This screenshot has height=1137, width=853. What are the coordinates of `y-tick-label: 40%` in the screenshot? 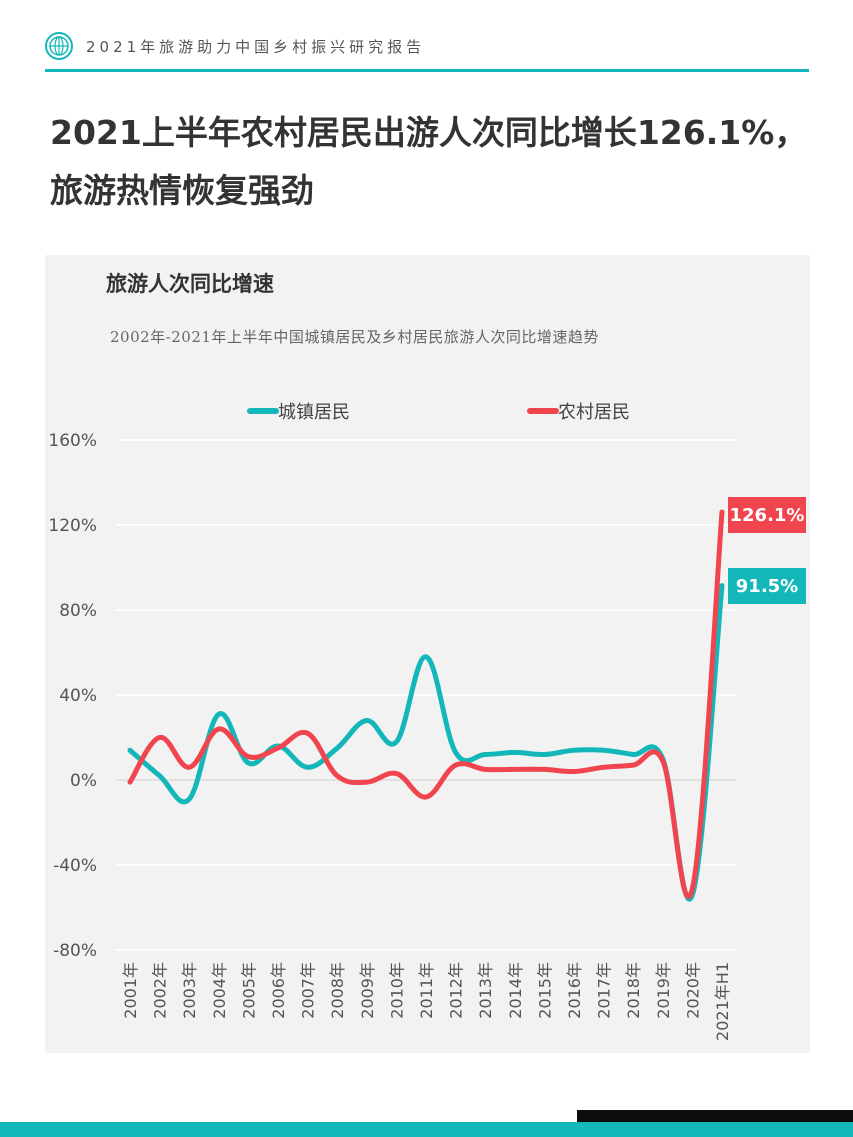 It's located at (78, 696).